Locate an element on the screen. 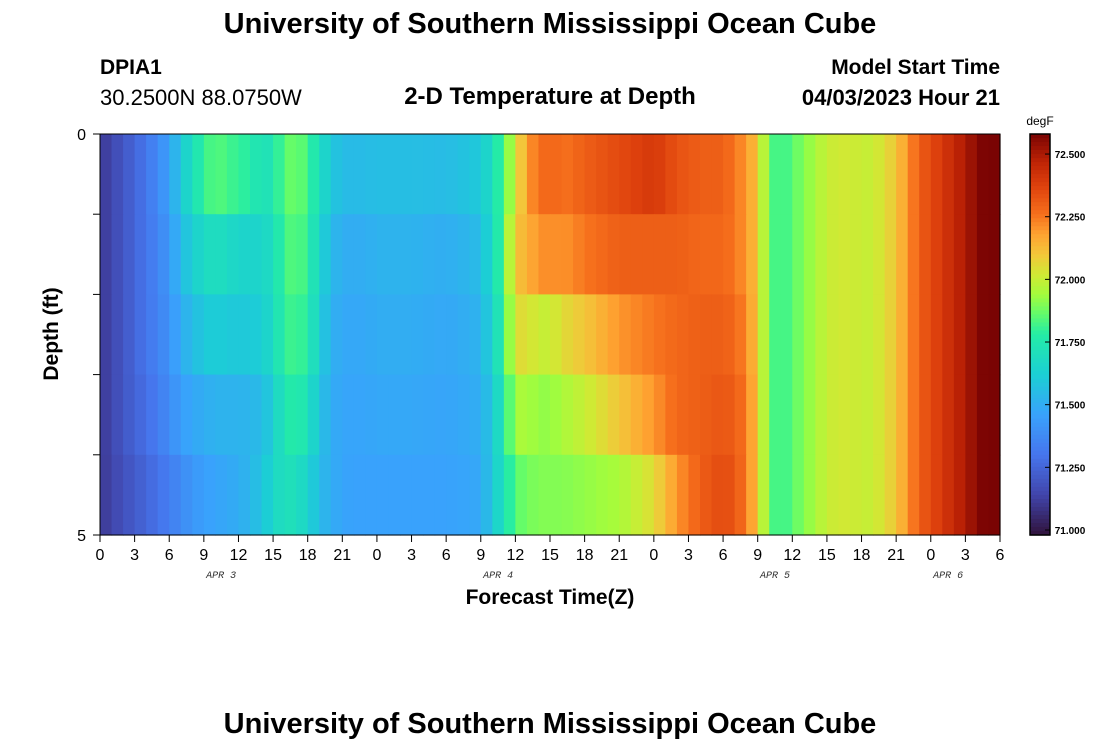 Image resolution: width=1100 pixels, height=750 pixels. y-tick-label: 5 is located at coordinates (81, 536).